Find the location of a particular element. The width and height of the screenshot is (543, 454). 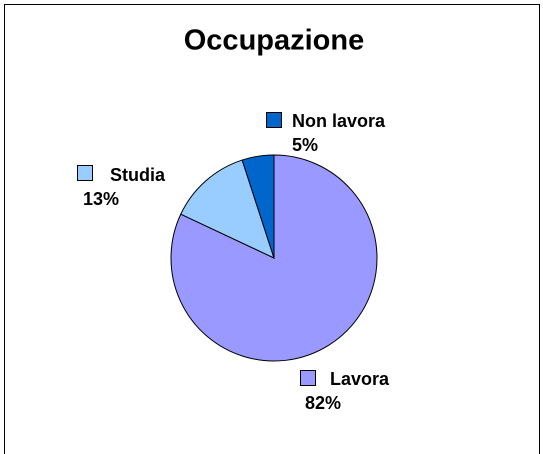

data-label-value: 13% is located at coordinates (101, 199).